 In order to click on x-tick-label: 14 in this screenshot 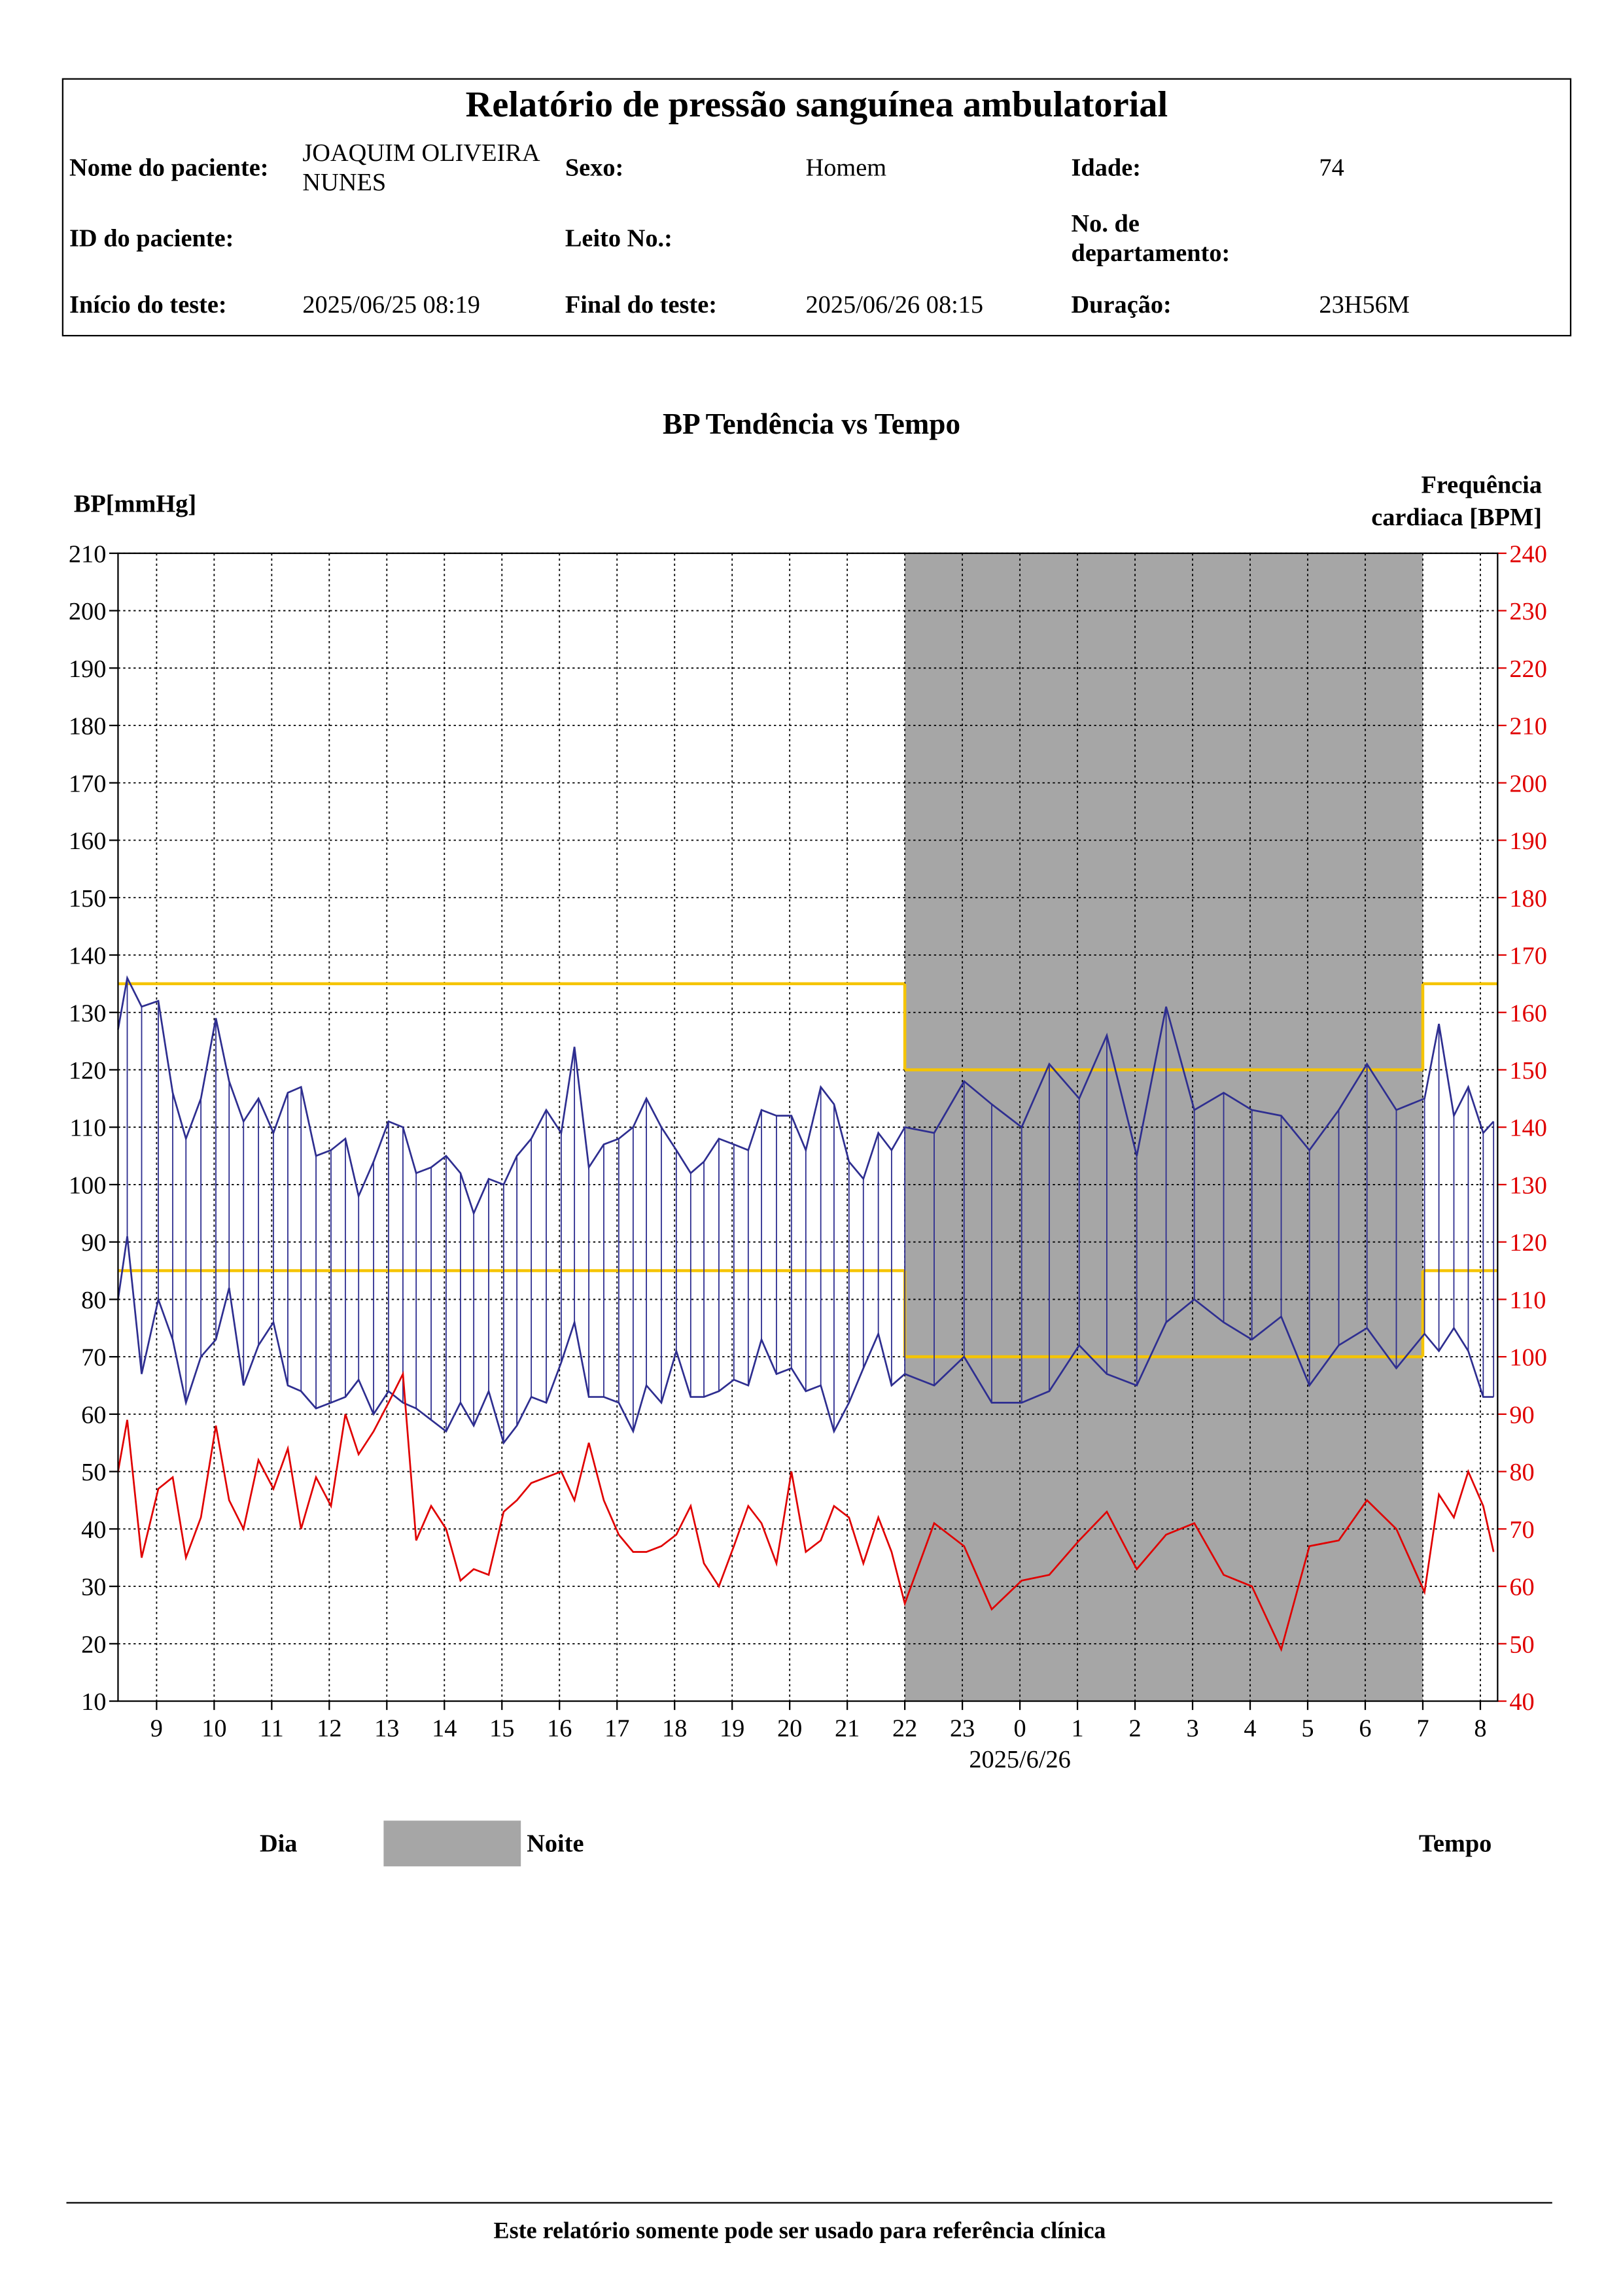, I will do `click(445, 1729)`.